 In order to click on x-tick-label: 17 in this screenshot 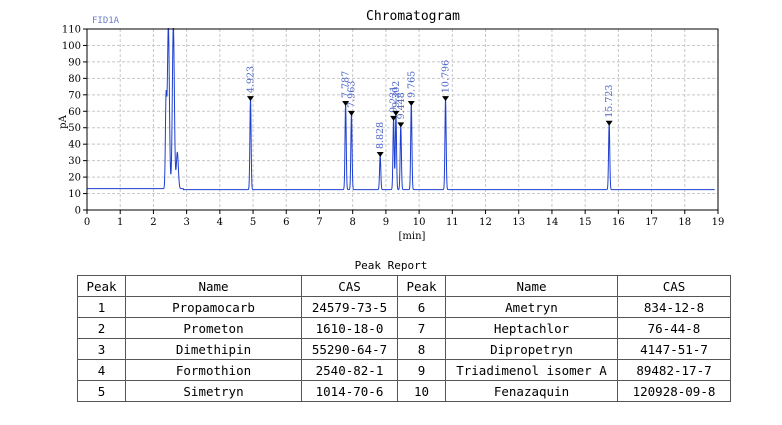, I will do `click(651, 222)`.